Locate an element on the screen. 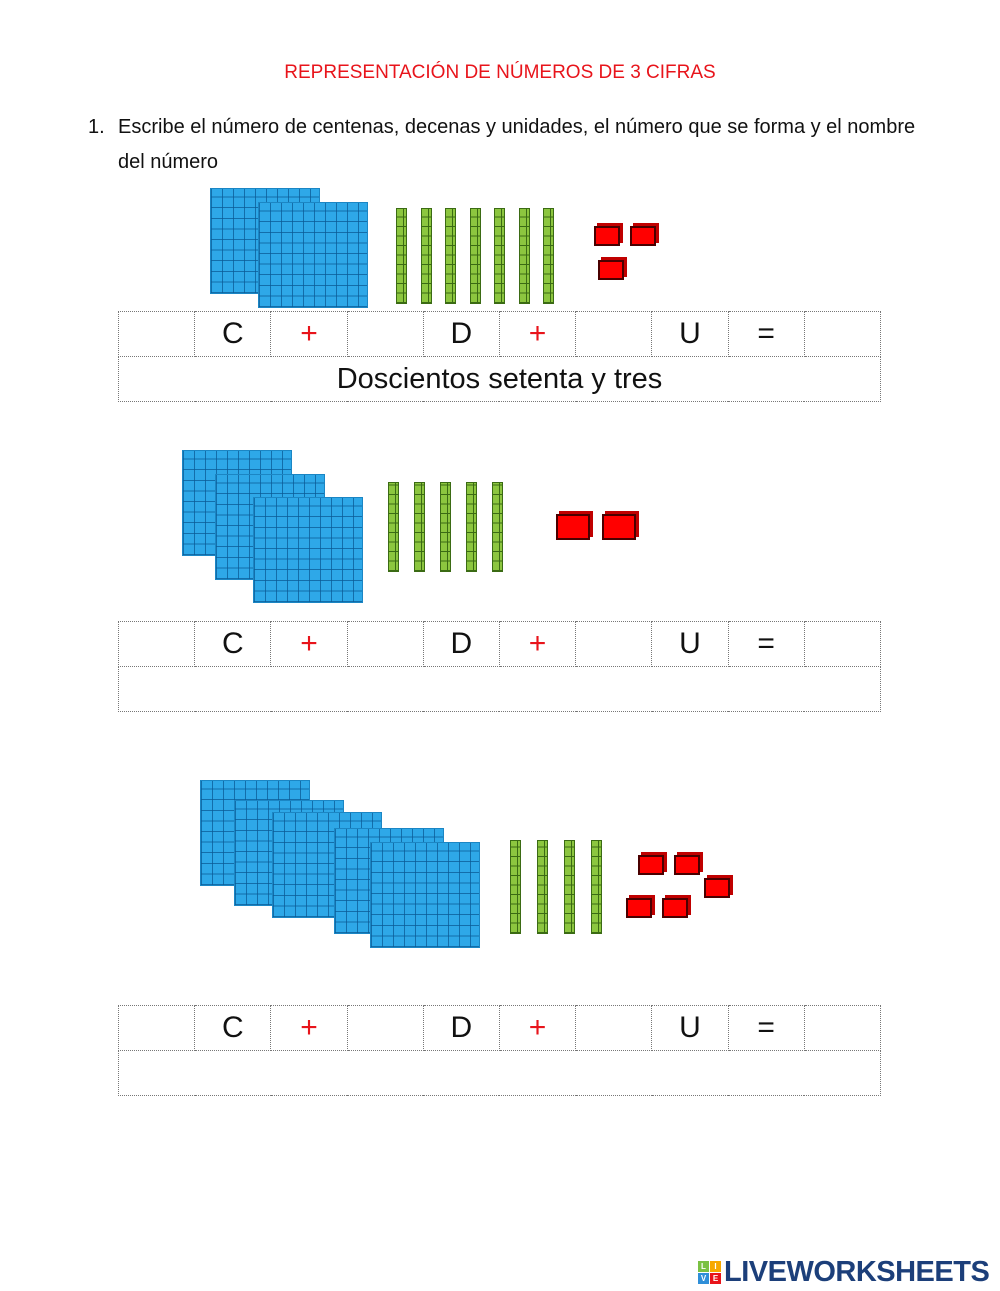  name-row: Doscientos setenta y tres is located at coordinates (499, 379).